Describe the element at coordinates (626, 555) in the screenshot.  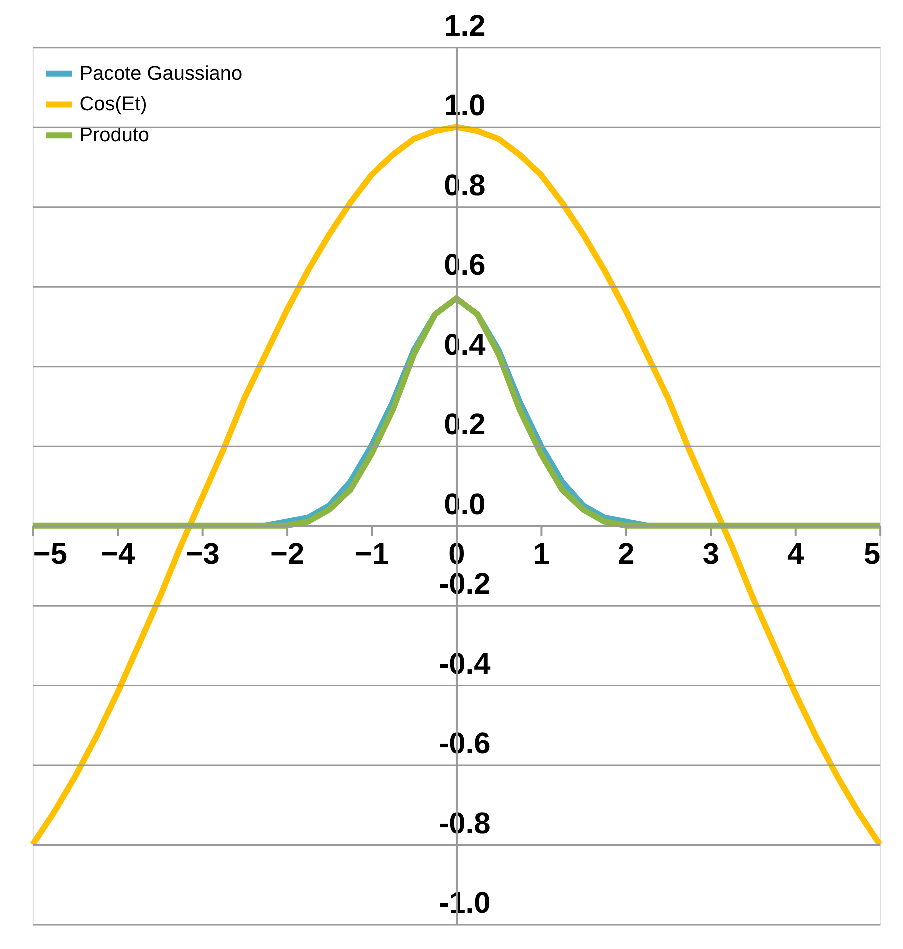
I see `x-tick-label: 2` at that location.